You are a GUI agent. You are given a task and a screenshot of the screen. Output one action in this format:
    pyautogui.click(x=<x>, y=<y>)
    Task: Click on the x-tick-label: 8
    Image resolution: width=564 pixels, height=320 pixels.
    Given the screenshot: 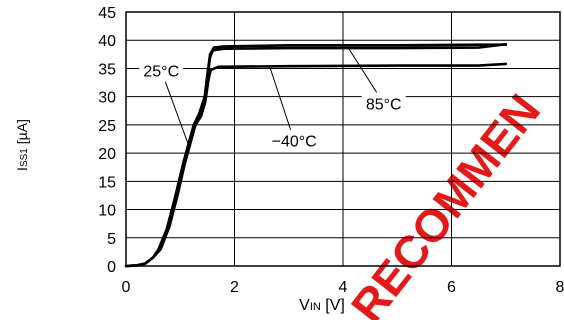 What is the action you would take?
    pyautogui.click(x=560, y=287)
    